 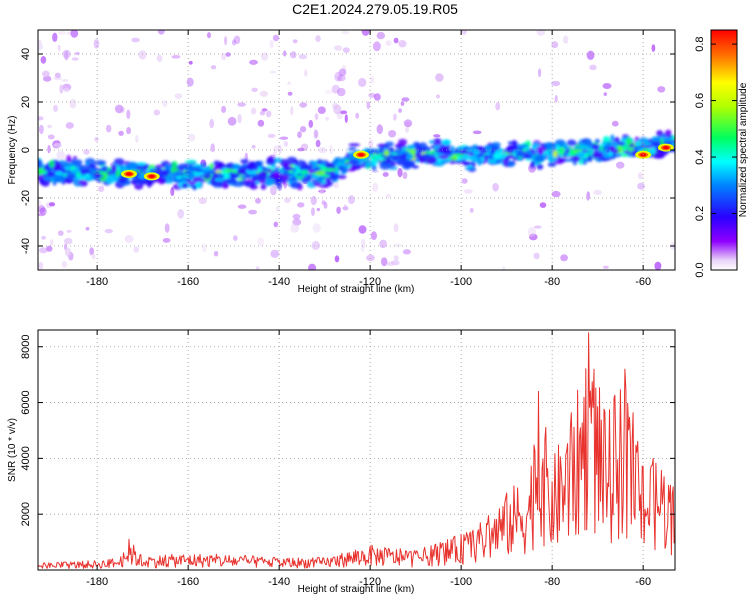 I want to click on colorbar-ticks: 0.0 0.2 0.4 0.6 0.8, so click(x=715, y=157).